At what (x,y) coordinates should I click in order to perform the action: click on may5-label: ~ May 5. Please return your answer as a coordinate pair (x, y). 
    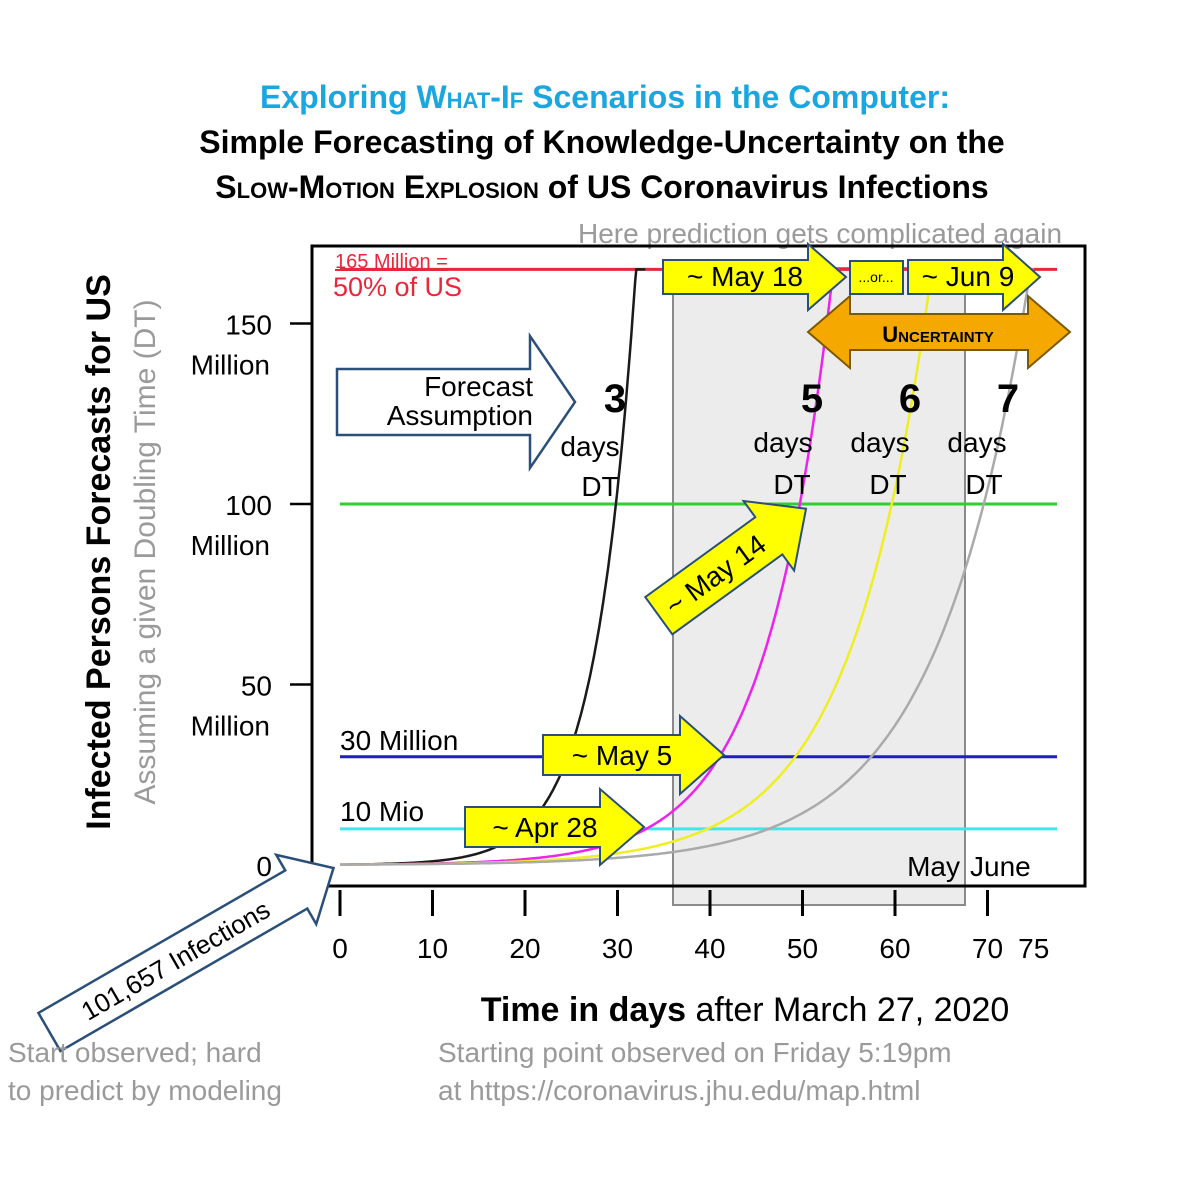
    Looking at the image, I should click on (622, 755).